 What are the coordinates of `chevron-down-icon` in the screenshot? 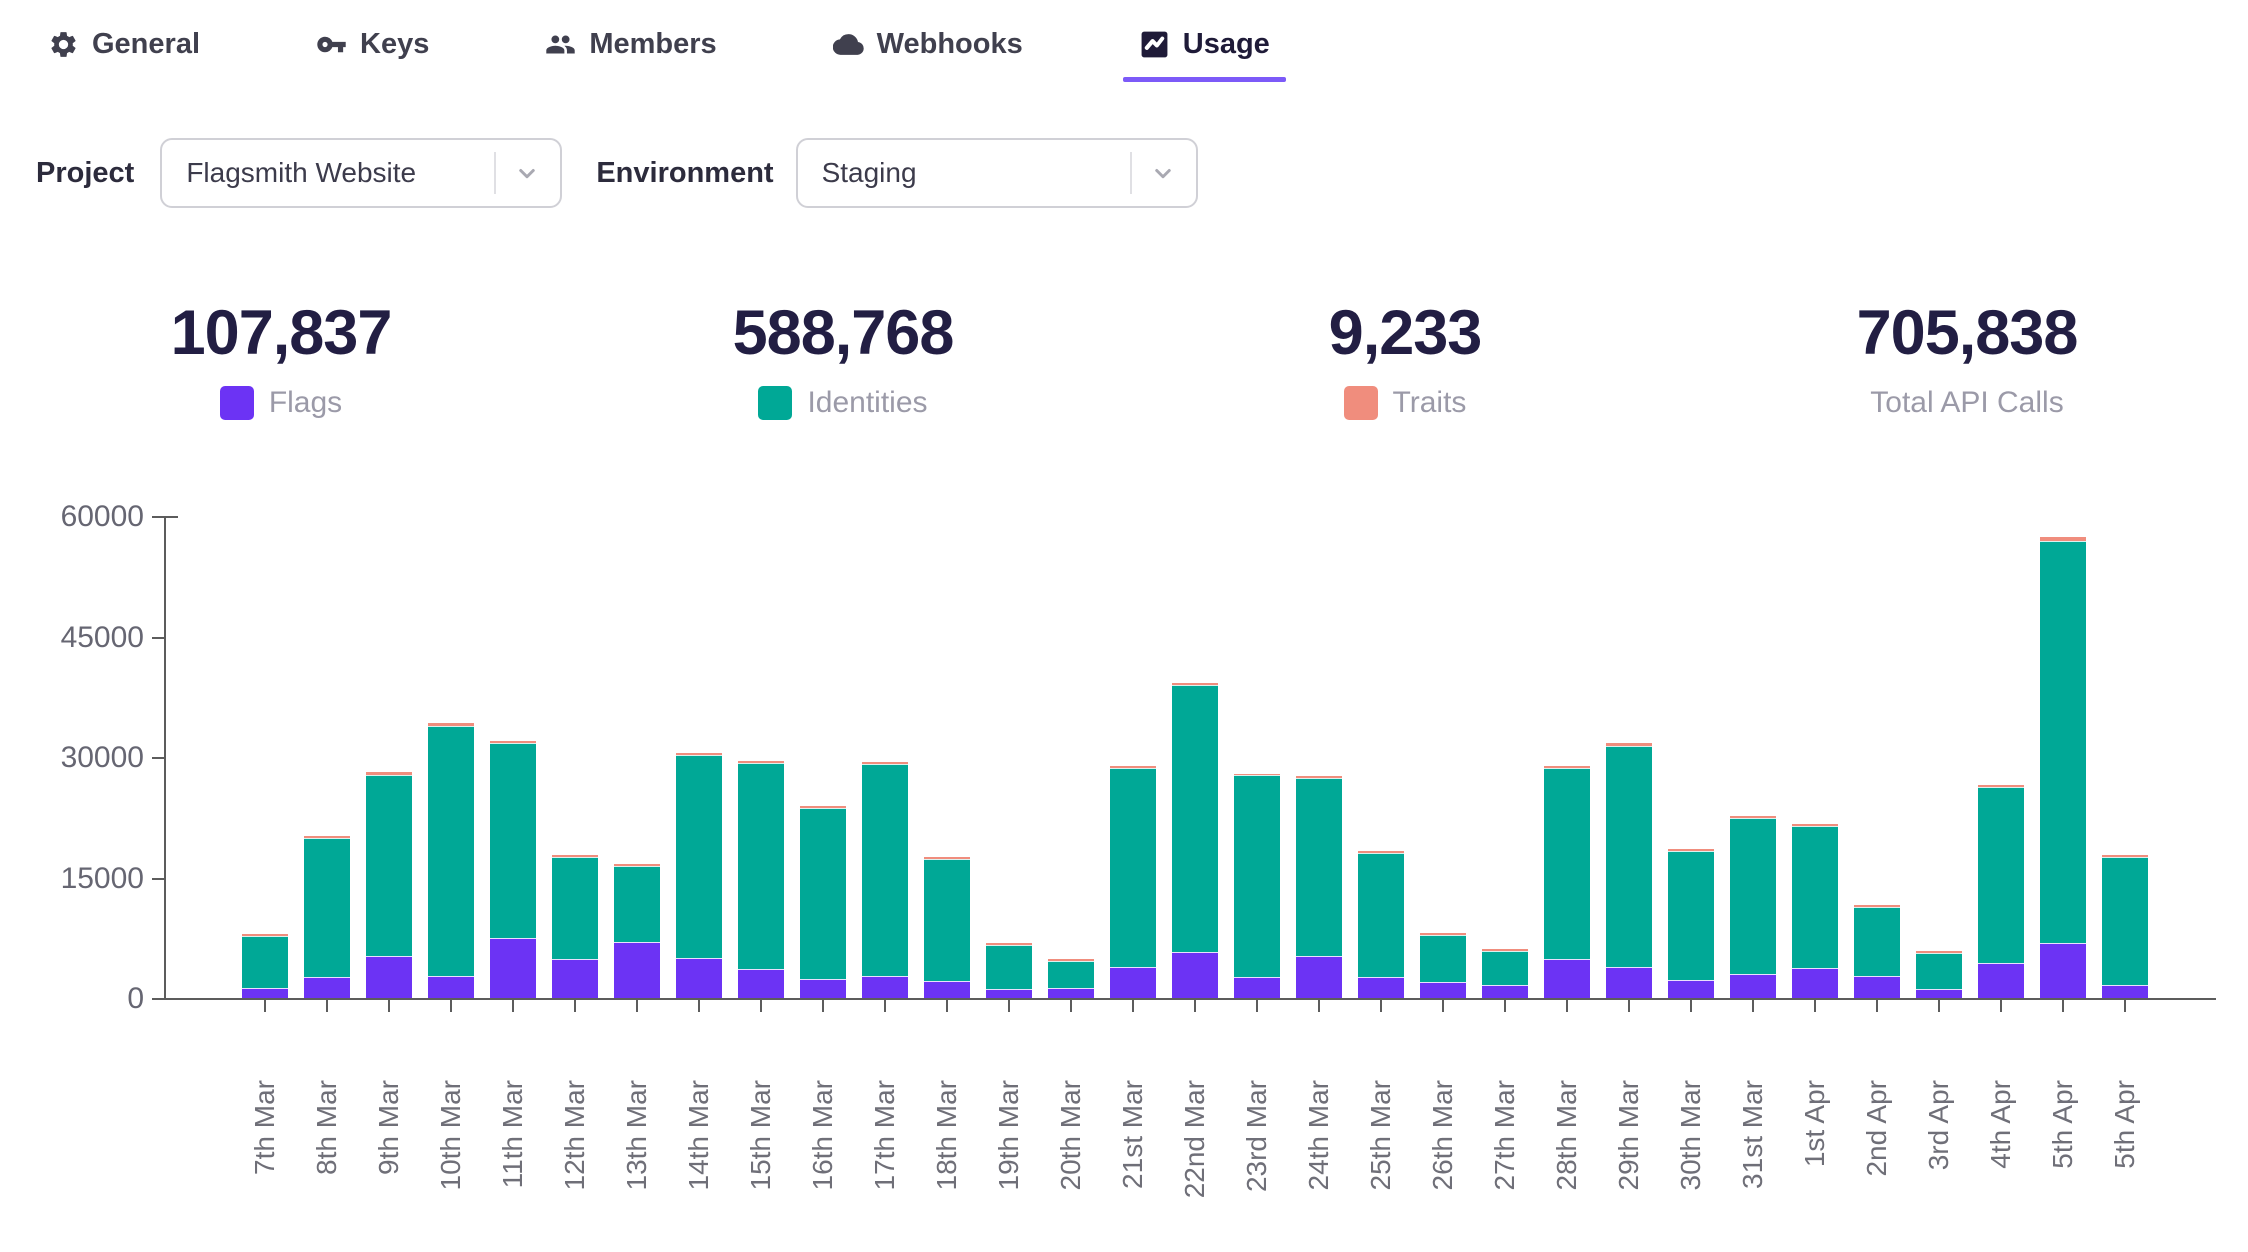 It's located at (527, 173).